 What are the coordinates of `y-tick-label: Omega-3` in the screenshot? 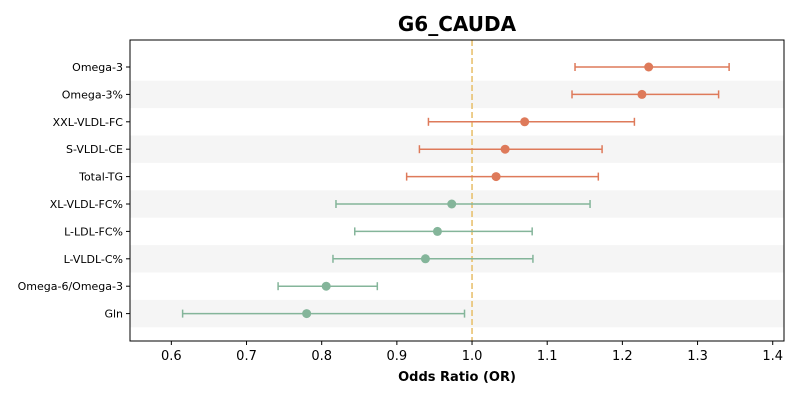 It's located at (97, 67).